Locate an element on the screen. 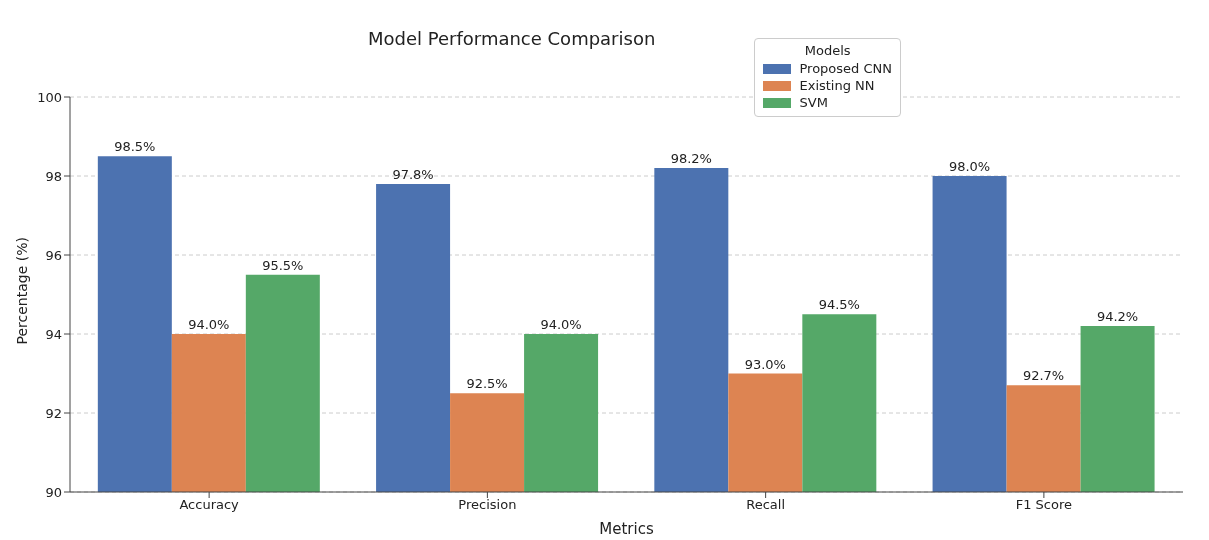 The image size is (1209, 540). y-tick-label: 98 is located at coordinates (53, 176).